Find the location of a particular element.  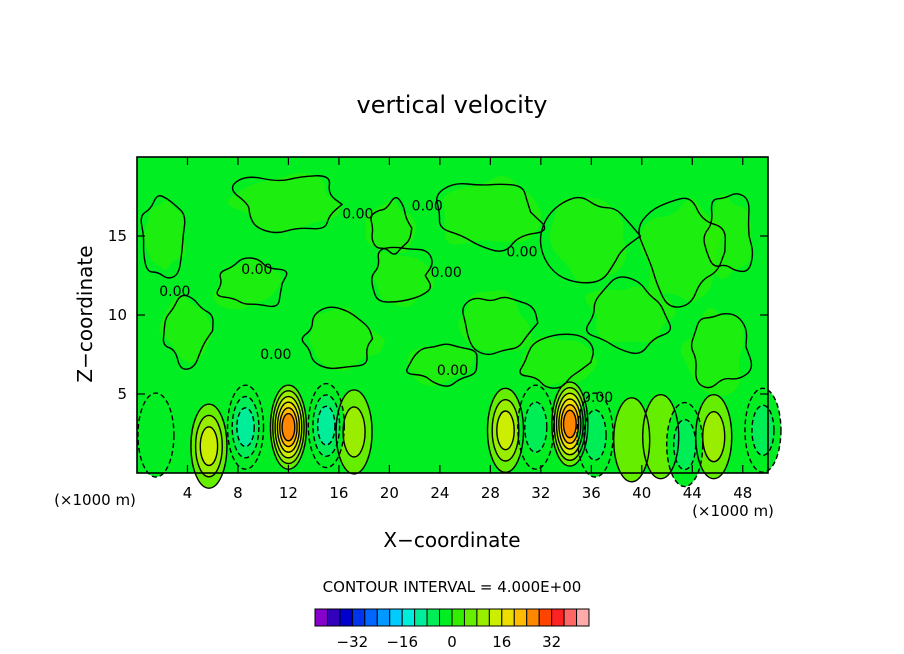

colorbar-tick-labels: −32 −16 0 16 32 is located at coordinates (449, 642).